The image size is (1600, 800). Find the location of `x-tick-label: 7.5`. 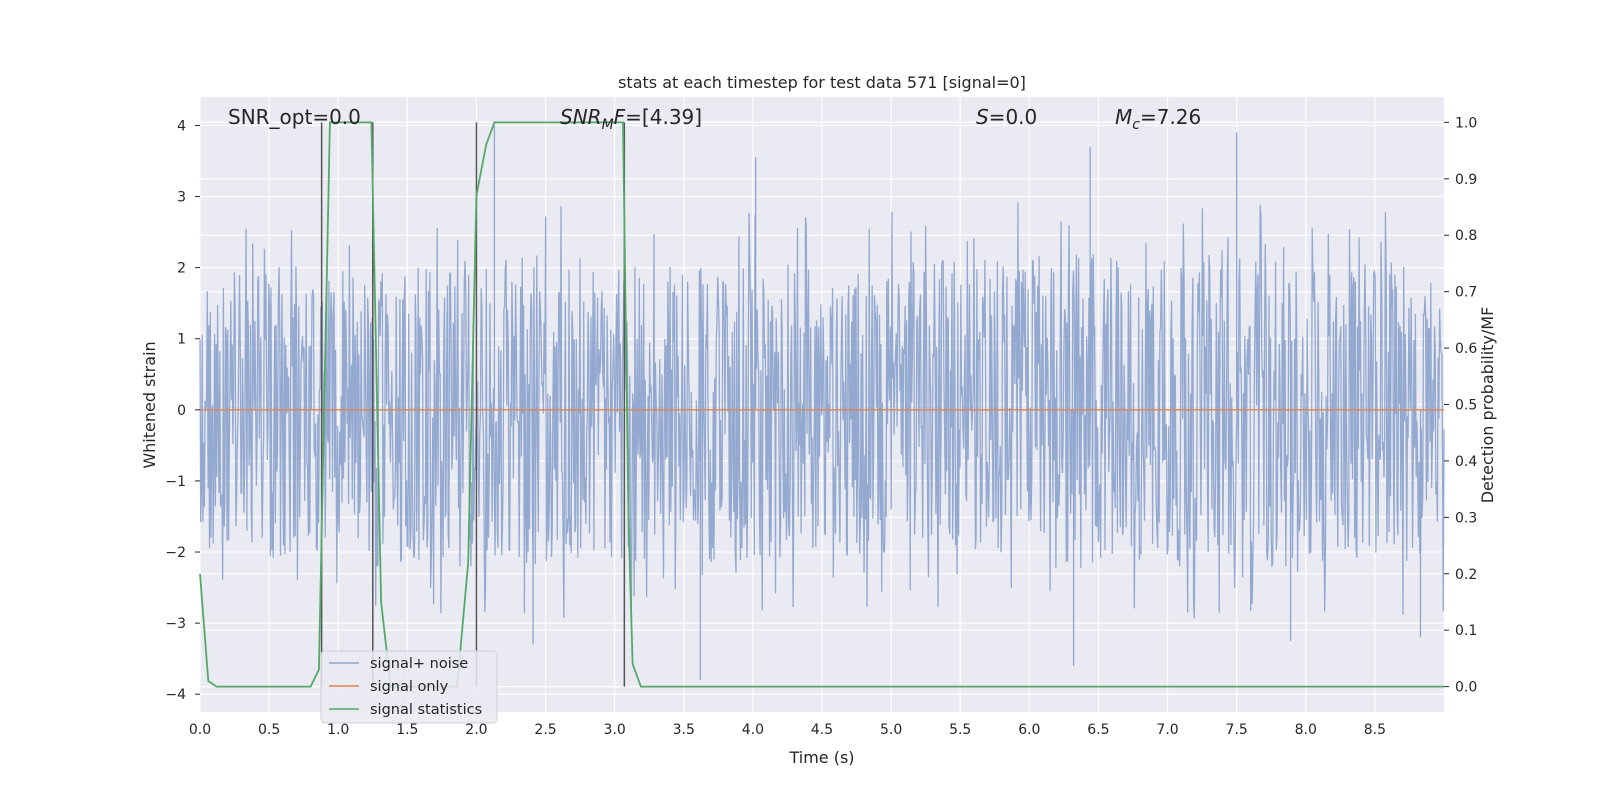

x-tick-label: 7.5 is located at coordinates (1237, 730).